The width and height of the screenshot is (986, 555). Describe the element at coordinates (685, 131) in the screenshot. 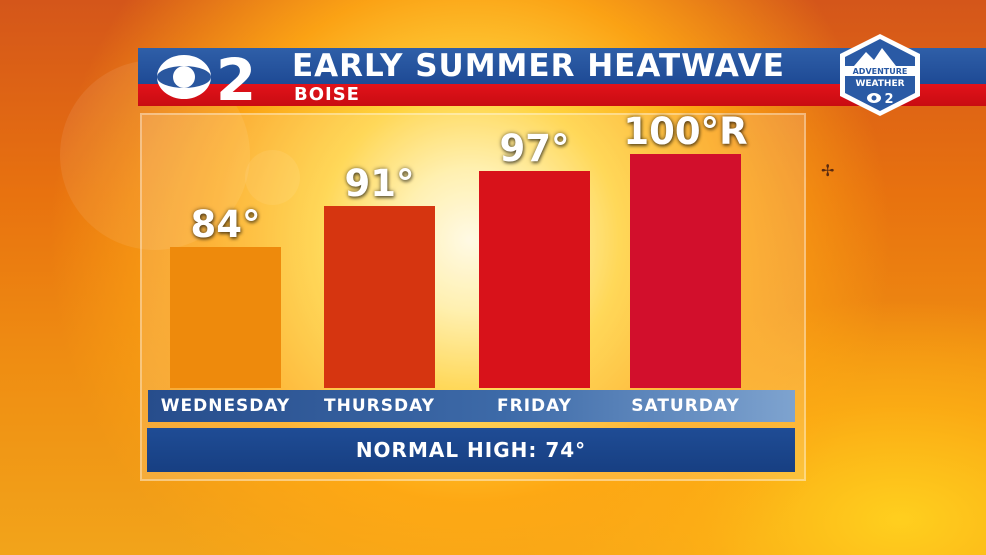

I see `value-label: 100°R` at that location.